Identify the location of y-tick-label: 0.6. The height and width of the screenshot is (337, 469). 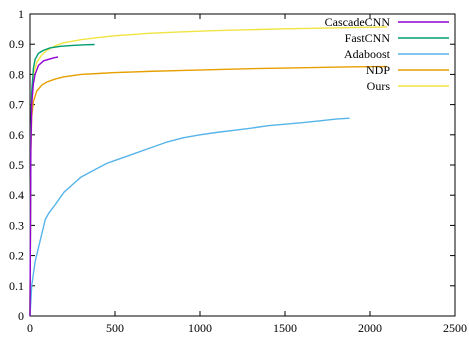
(16, 135).